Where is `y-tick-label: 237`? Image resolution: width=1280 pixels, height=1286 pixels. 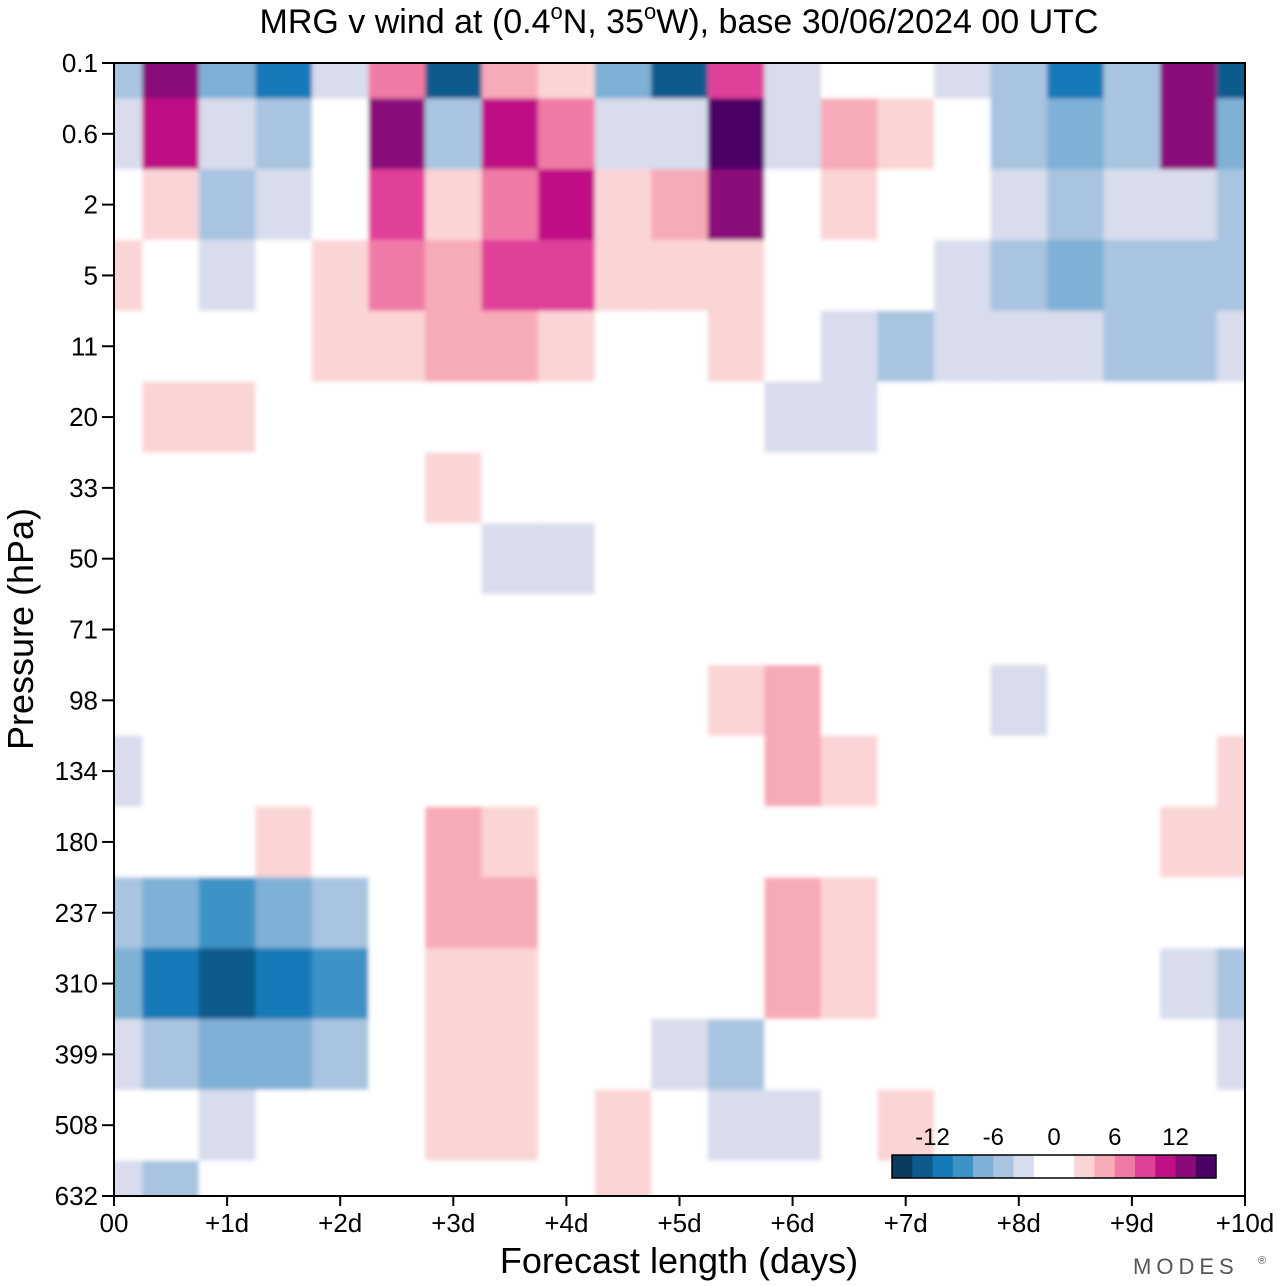
y-tick-label: 237 is located at coordinates (76, 913).